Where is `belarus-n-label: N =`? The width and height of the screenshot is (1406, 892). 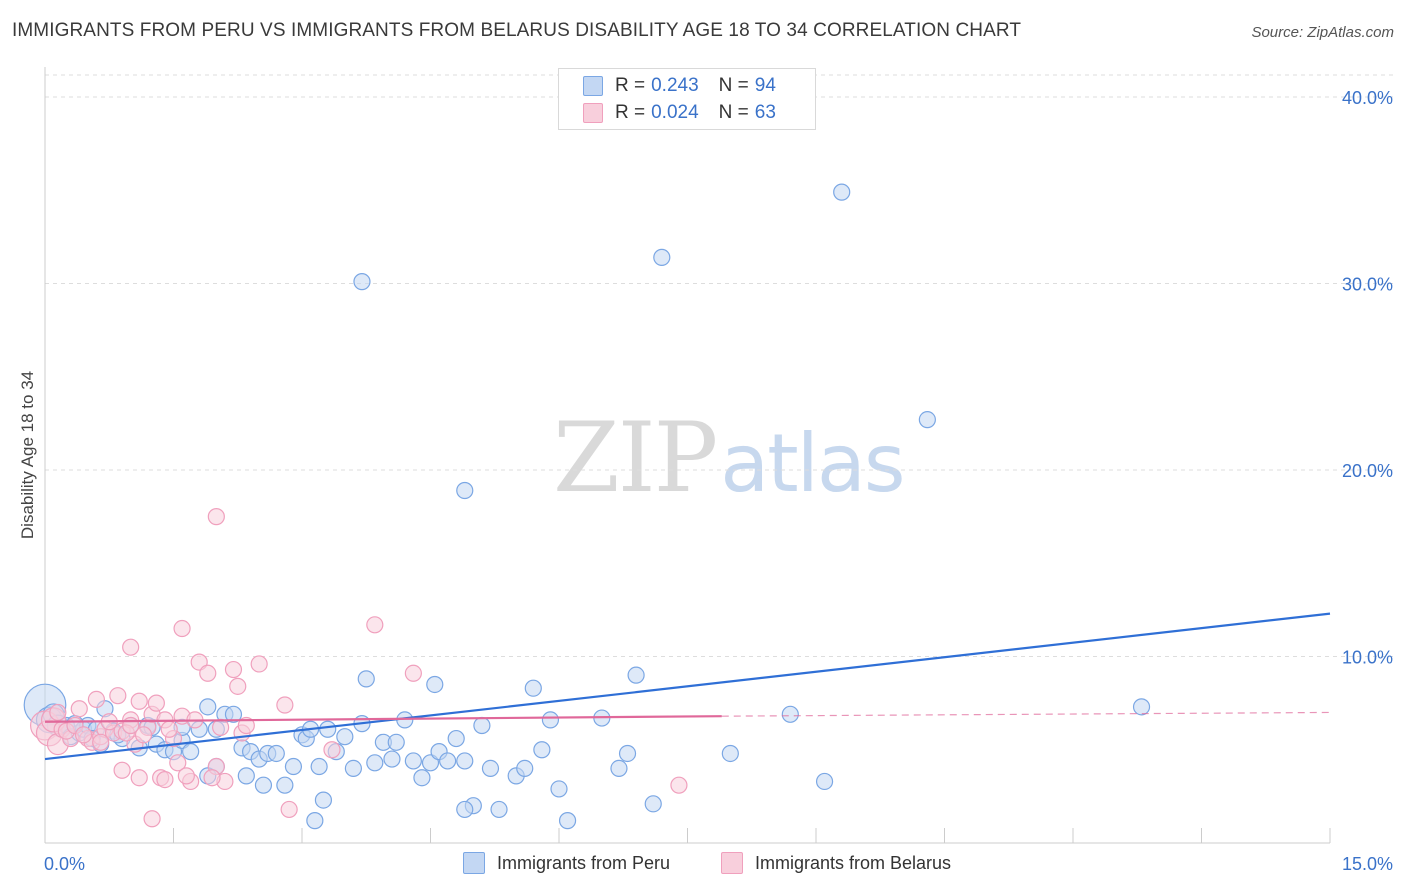
belarus-n-label: N = is located at coordinates (733, 112).